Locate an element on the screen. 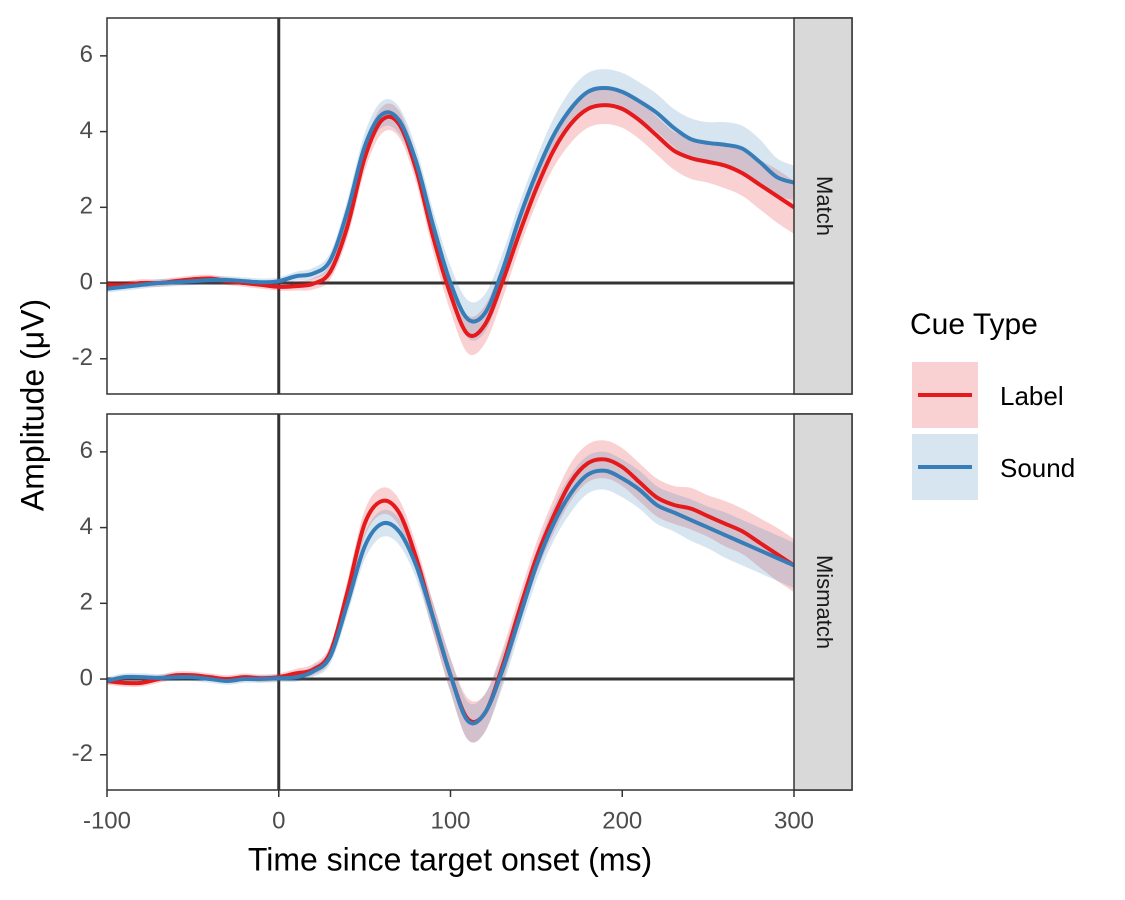  legend-label: Sound is located at coordinates (1037, 468).